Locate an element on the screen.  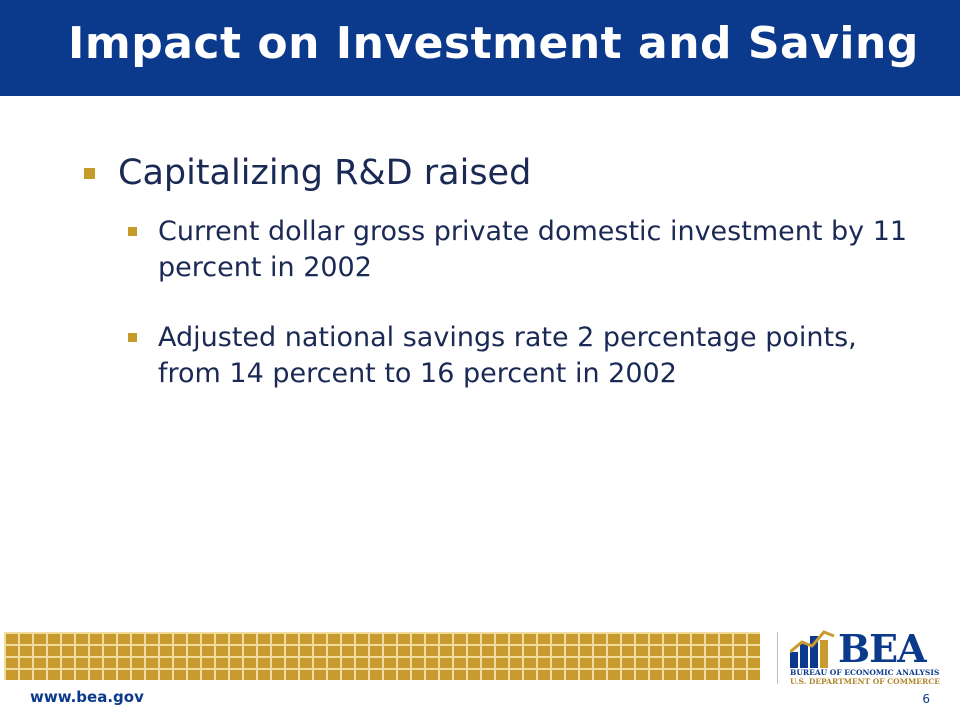
bea-logo-chart-icon is located at coordinates (812, 649).